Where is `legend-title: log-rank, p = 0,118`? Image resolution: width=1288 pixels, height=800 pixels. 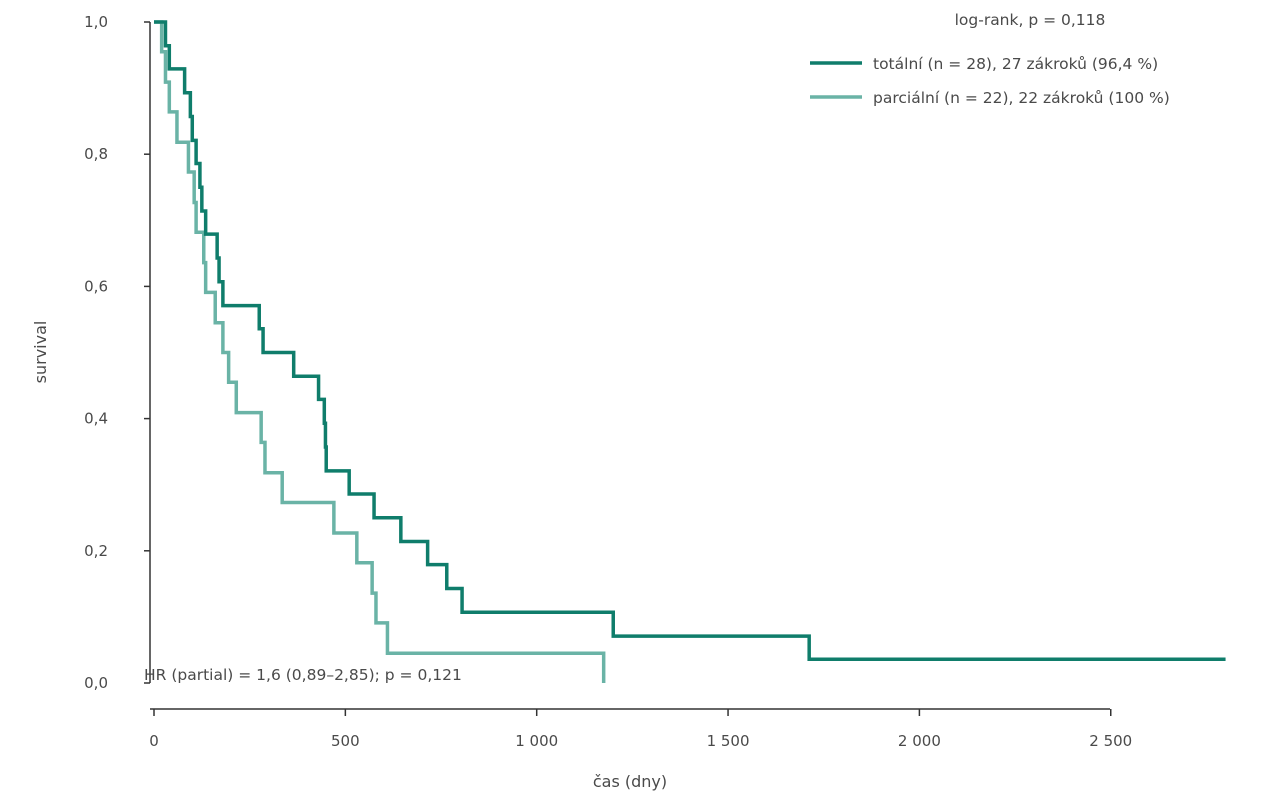
legend-title: log-rank, p = 0,118 is located at coordinates (1030, 20).